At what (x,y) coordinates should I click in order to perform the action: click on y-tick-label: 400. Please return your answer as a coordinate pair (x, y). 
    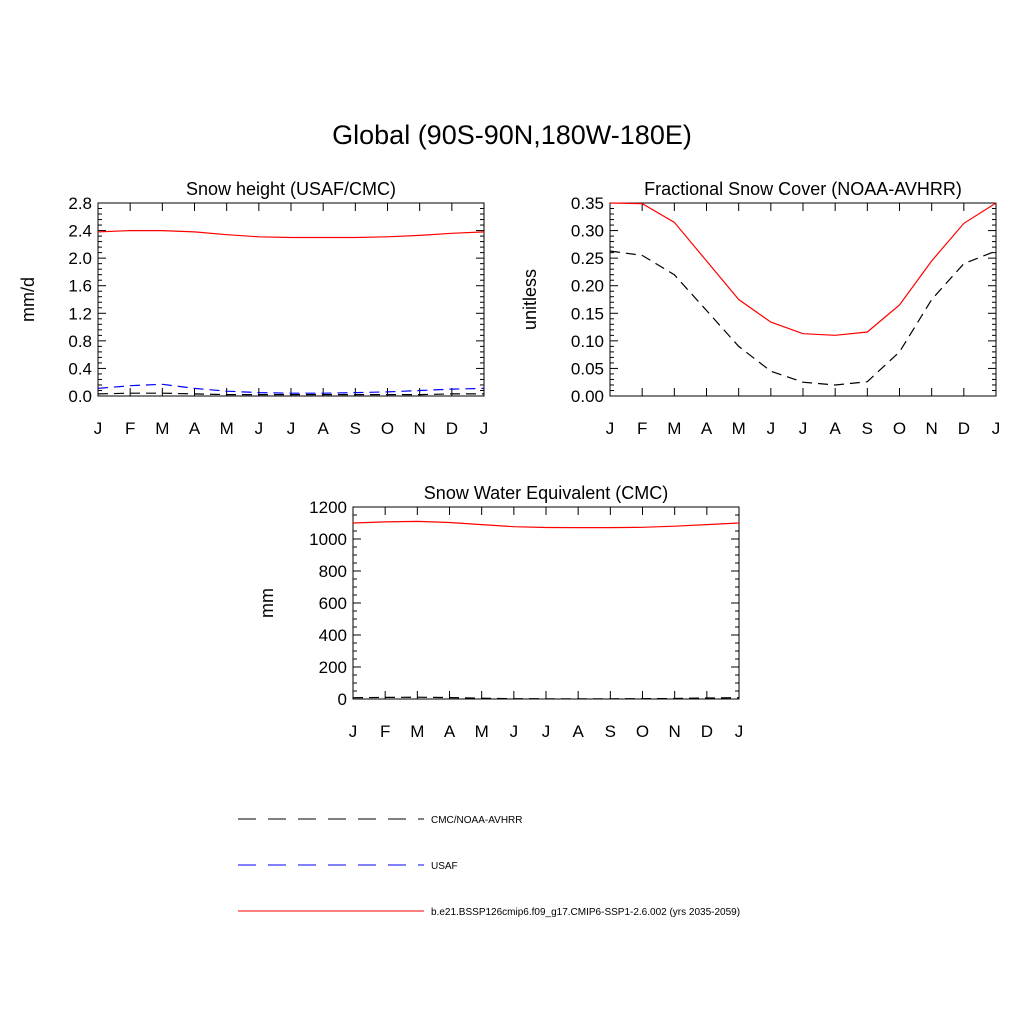
    Looking at the image, I should click on (333, 635).